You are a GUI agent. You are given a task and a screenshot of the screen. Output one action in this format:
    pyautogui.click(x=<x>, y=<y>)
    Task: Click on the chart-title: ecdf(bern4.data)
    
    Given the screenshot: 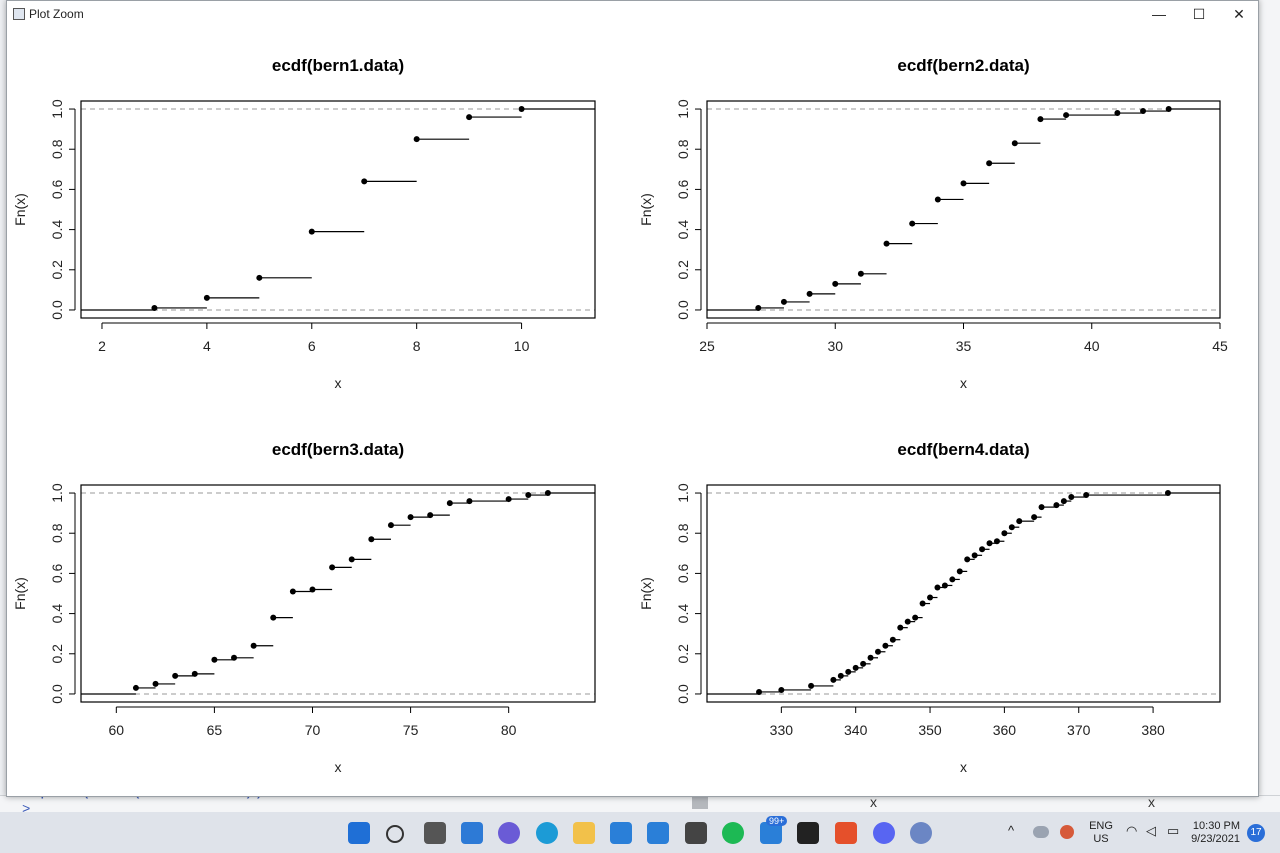 What is the action you would take?
    pyautogui.click(x=963, y=449)
    